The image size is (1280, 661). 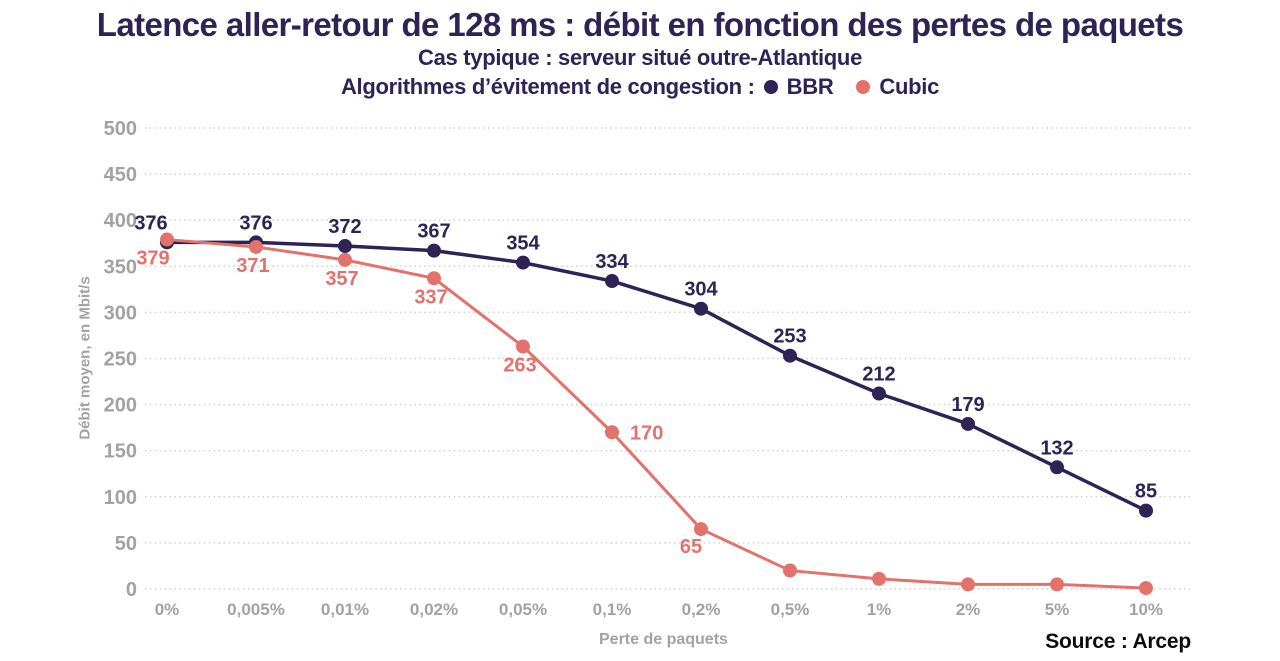 What do you see at coordinates (1146, 492) in the screenshot?
I see `bbr-point-label: 85` at bounding box center [1146, 492].